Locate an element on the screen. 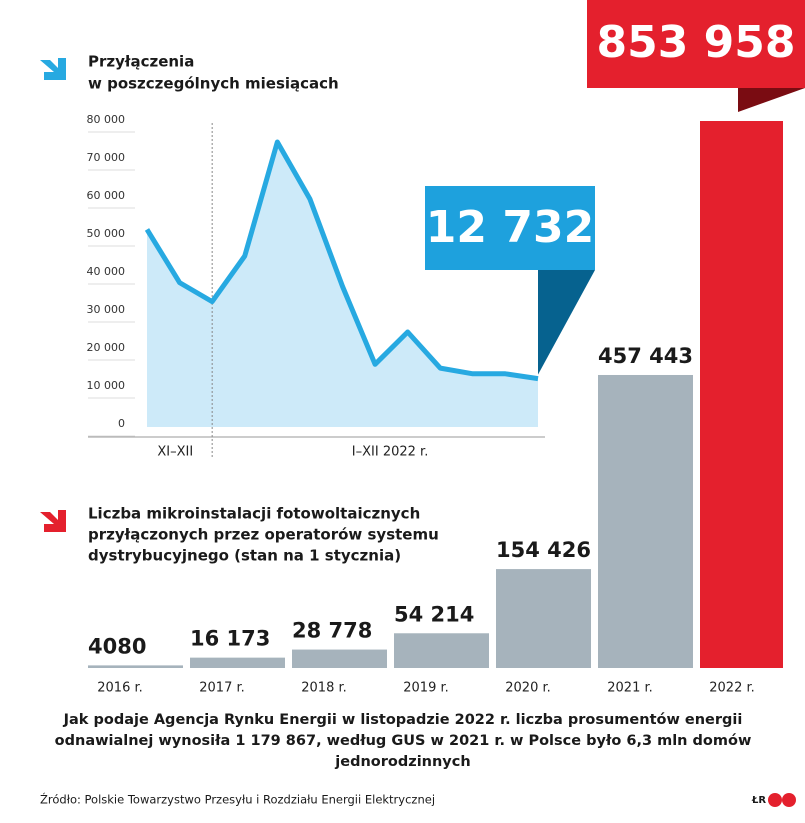 Image resolution: width=805 pixels, height=823 pixels. credit: ŁR is located at coordinates (758, 800).